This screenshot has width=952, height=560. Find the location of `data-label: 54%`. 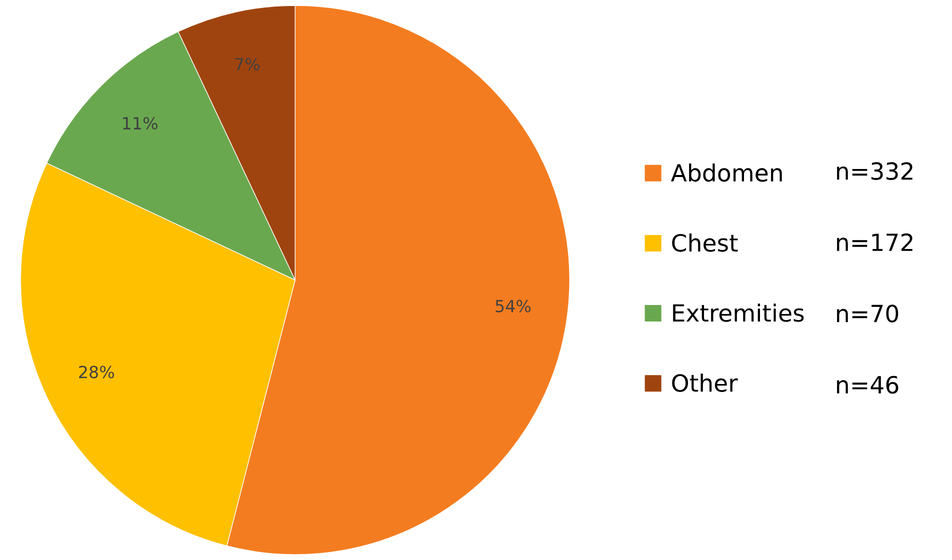

data-label: 54% is located at coordinates (513, 306).